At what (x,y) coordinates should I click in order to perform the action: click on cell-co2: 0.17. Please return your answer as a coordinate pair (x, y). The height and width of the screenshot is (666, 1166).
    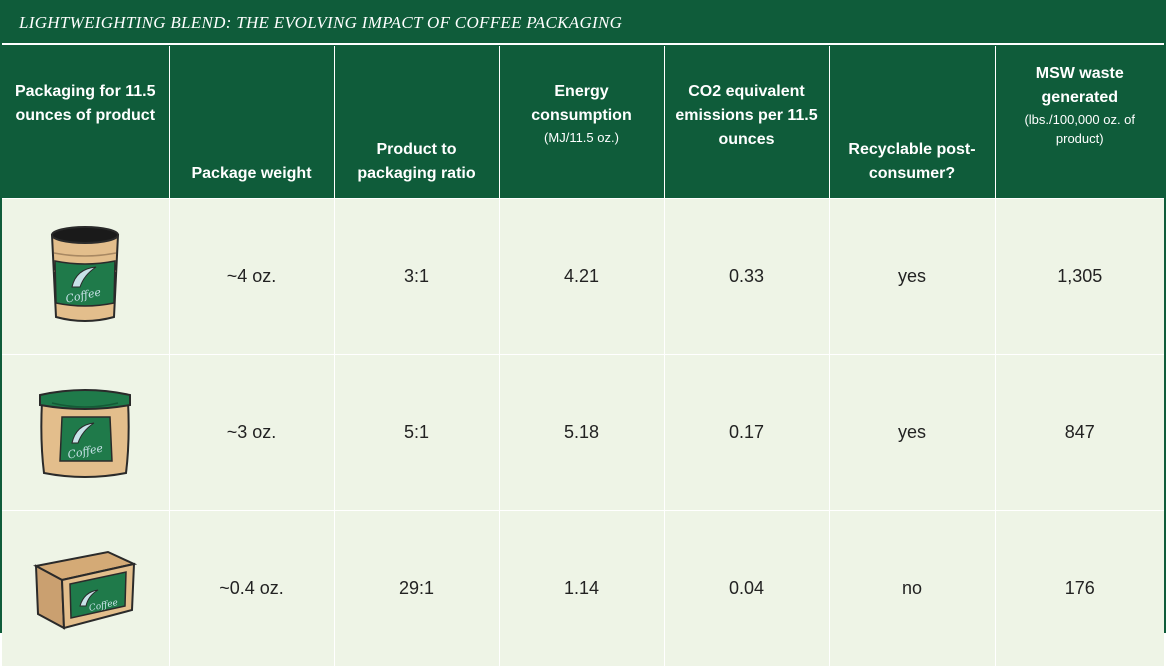
    Looking at the image, I should click on (746, 433).